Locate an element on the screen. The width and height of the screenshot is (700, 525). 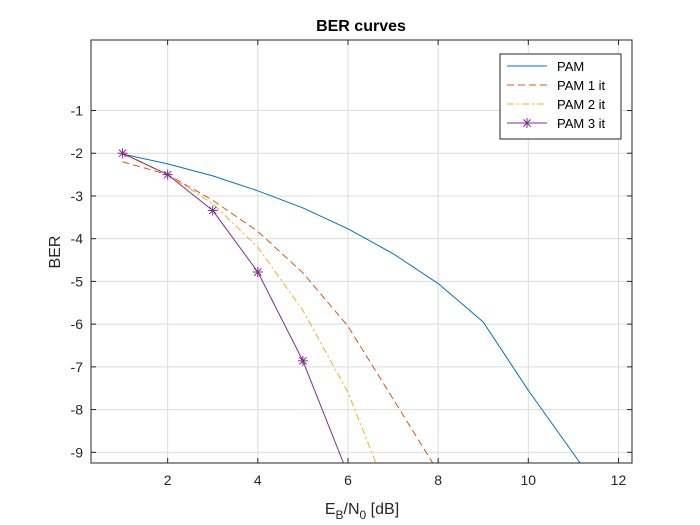
x-tick-label: 4 is located at coordinates (258, 480).